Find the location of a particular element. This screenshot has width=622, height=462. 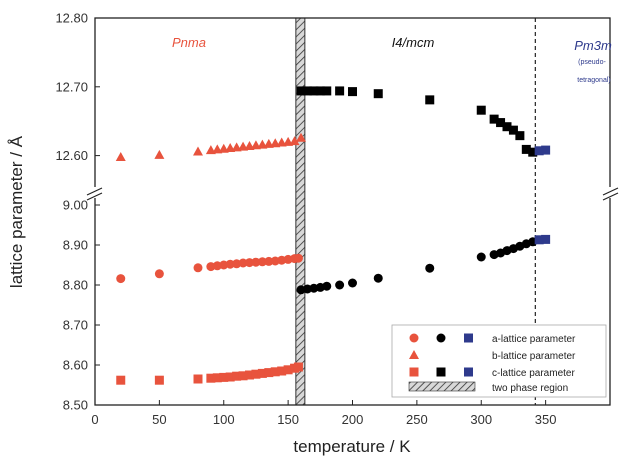

axis-break-right is located at coordinates (610, 194).